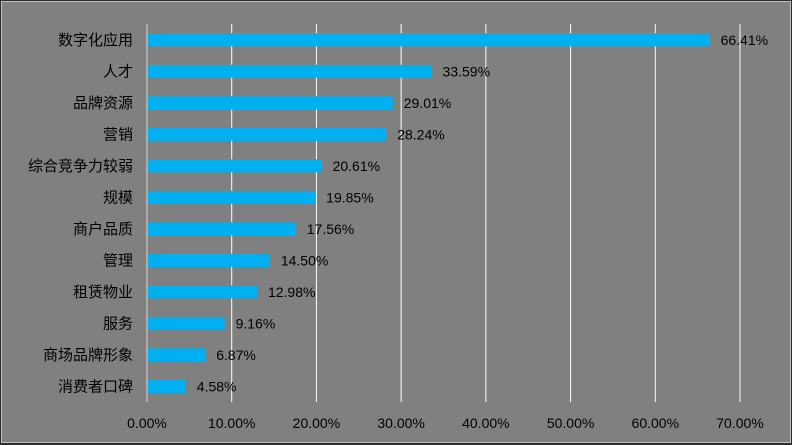 The width and height of the screenshot is (792, 445). I want to click on x-tick-label: 60.00%, so click(655, 423).